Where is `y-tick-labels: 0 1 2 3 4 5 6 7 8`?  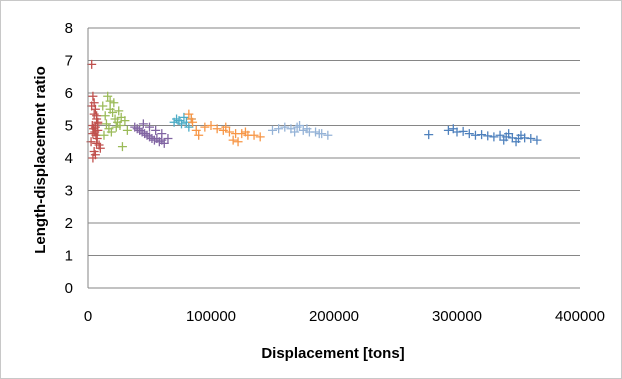
y-tick-labels: 0 1 2 3 4 5 6 7 8 is located at coordinates (69, 158).